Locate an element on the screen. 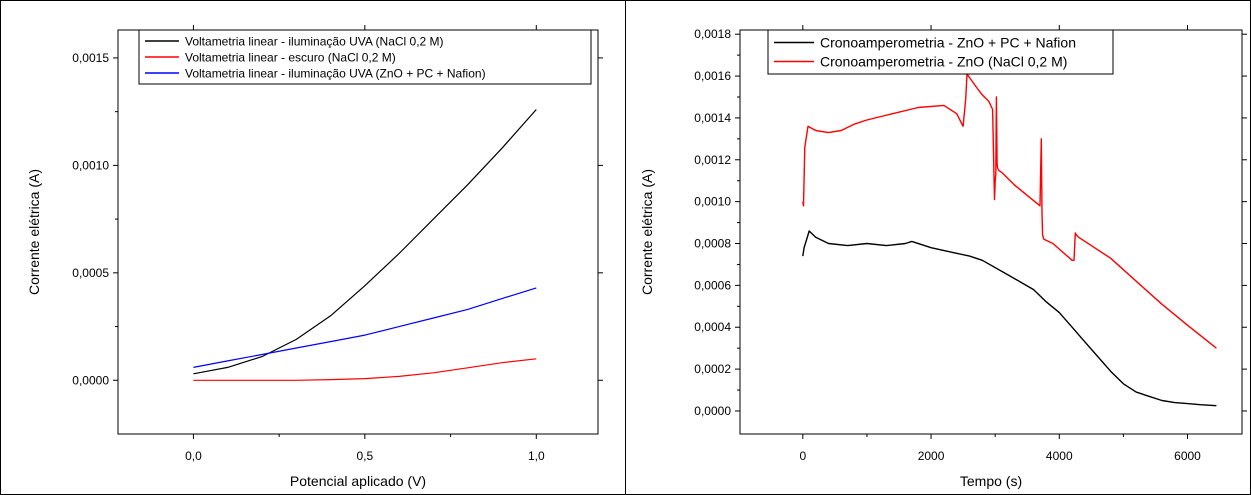  legend-label-2: Voltametria linear - escuro (NaCl 0,2 M) is located at coordinates (290, 57).